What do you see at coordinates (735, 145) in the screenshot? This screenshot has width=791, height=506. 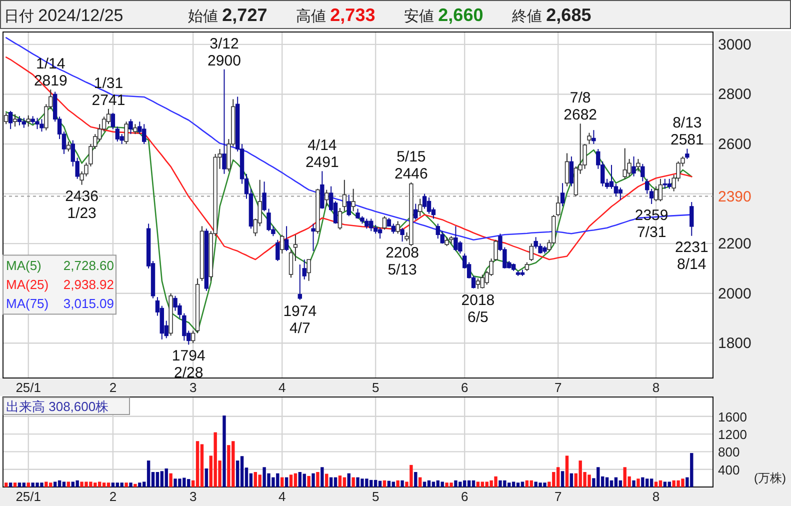 I see `y-tick-label: 2600` at bounding box center [735, 145].